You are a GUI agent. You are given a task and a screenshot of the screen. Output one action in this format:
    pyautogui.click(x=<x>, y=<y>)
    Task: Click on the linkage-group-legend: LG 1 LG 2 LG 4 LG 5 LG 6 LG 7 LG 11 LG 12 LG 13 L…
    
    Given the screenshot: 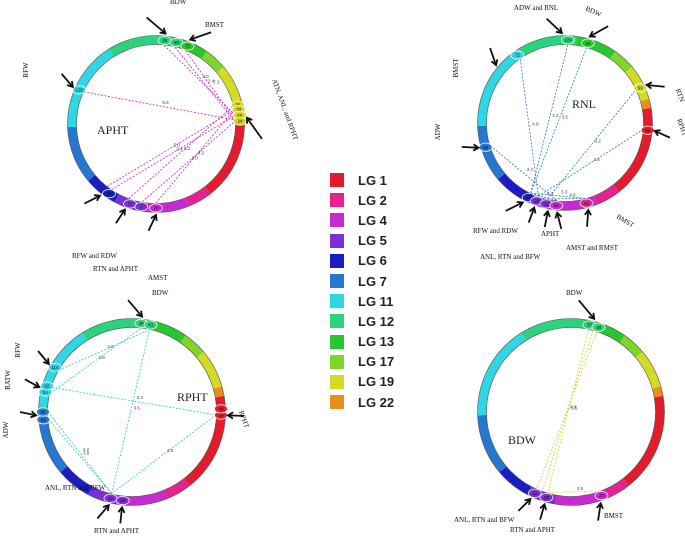 What is the action you would take?
    pyautogui.click(x=362, y=291)
    